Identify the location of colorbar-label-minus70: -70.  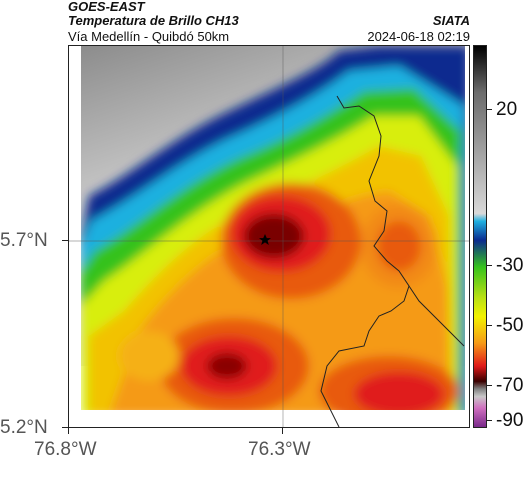
(510, 385).